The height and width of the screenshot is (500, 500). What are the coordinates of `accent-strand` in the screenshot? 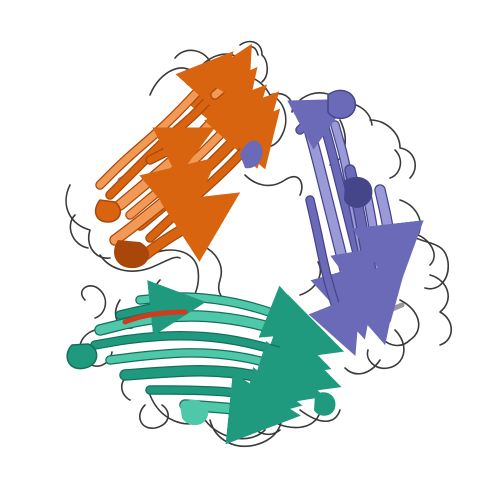 It's located at (155, 317).